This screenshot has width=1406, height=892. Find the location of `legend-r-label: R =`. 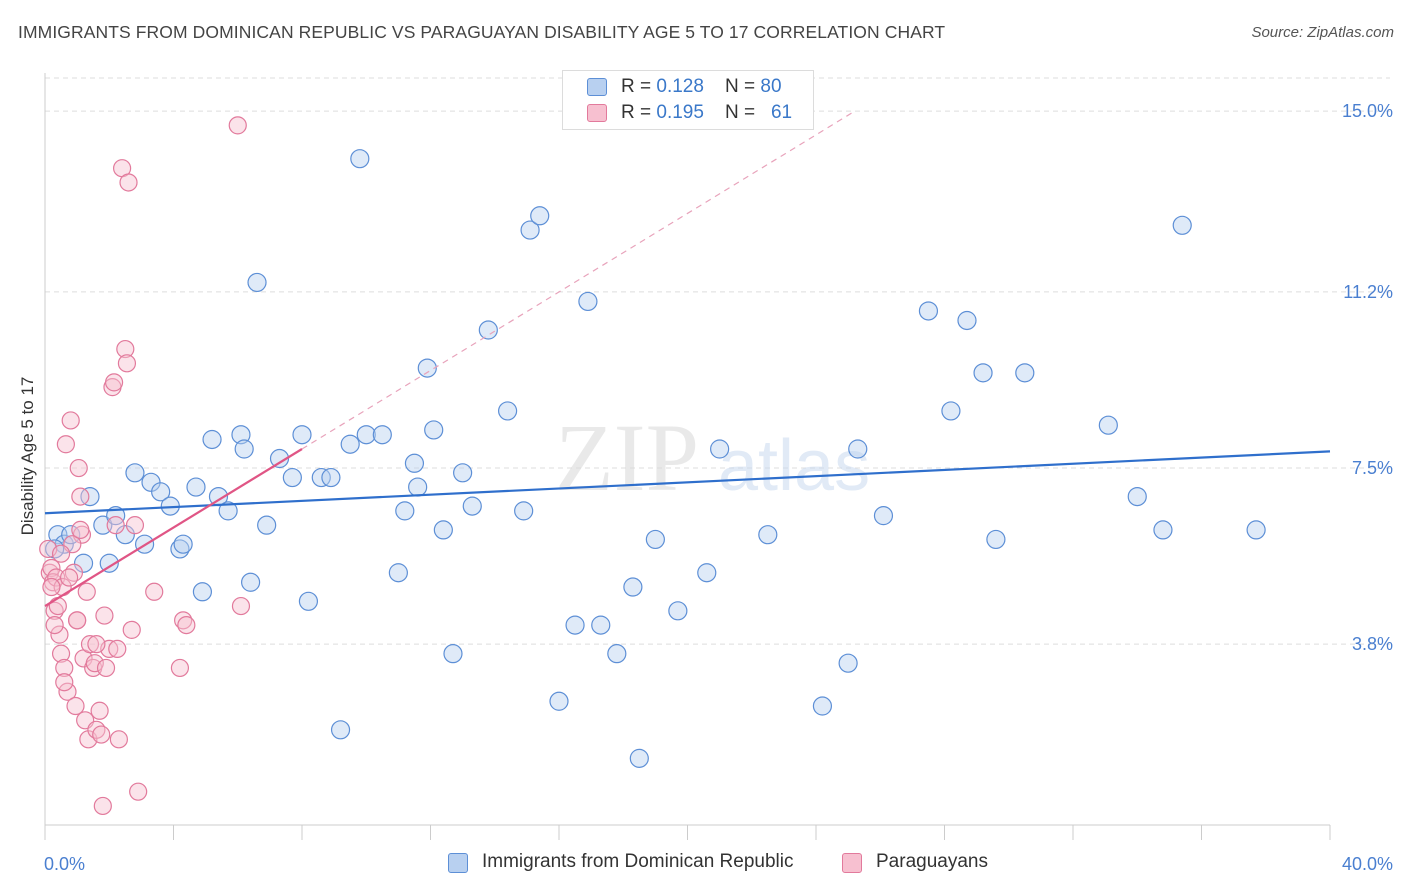

legend-r-label: R = is located at coordinates (639, 112).